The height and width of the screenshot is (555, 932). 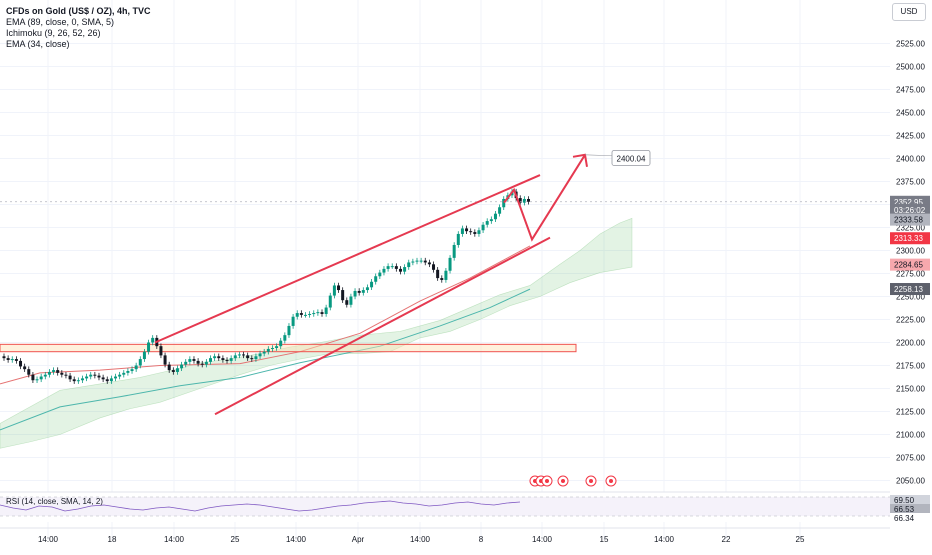 I want to click on x-tick-label: 22, so click(x=726, y=539).